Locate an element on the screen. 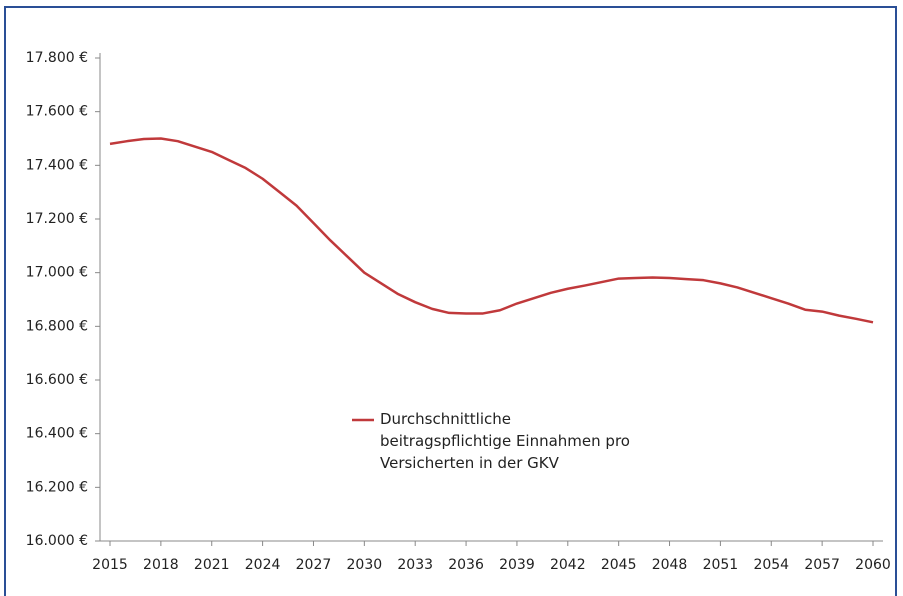 Image resolution: width=903 pixels, height=596 pixels. x-tick-label: 2018 is located at coordinates (161, 565).